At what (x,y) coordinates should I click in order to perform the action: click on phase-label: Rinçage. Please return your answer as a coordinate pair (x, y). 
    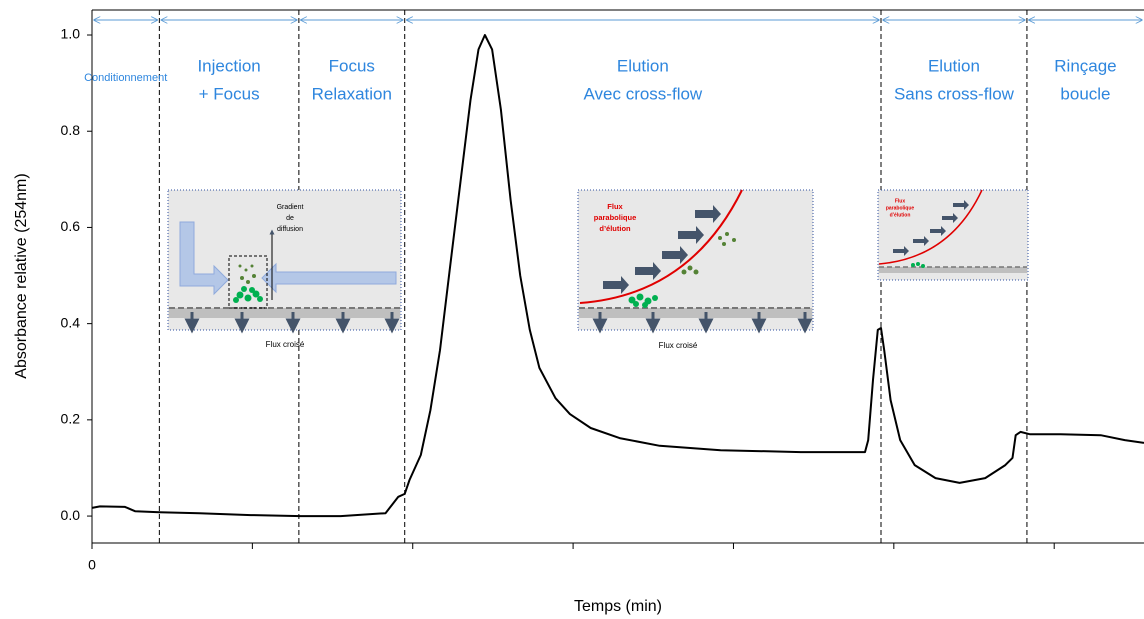
    Looking at the image, I should click on (1085, 65).